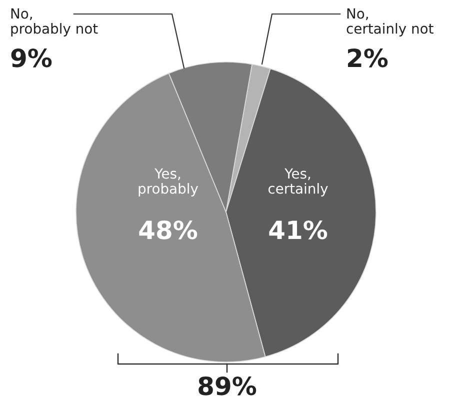 The image size is (458, 410). Describe the element at coordinates (298, 182) in the screenshot. I see `slice-label: Yes, certainly` at that location.